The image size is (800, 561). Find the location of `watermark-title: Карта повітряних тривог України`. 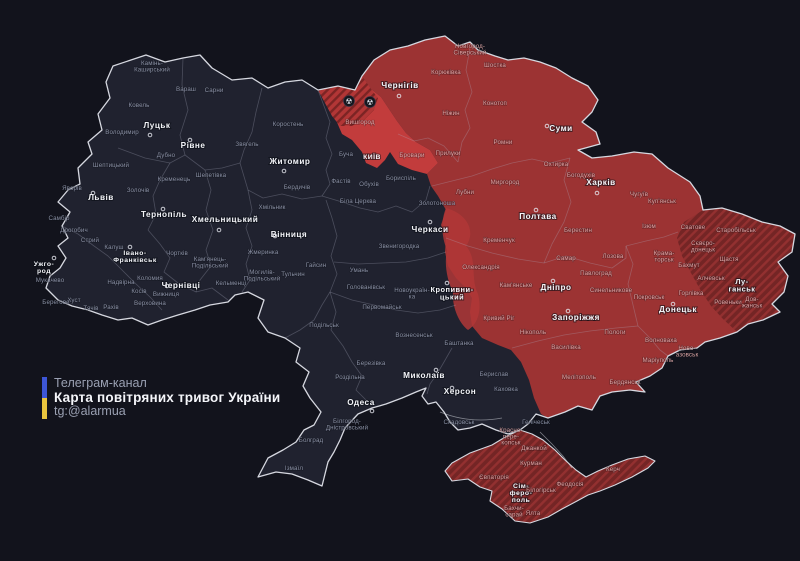

watermark-title: Карта повітряних тривог України is located at coordinates (167, 397).